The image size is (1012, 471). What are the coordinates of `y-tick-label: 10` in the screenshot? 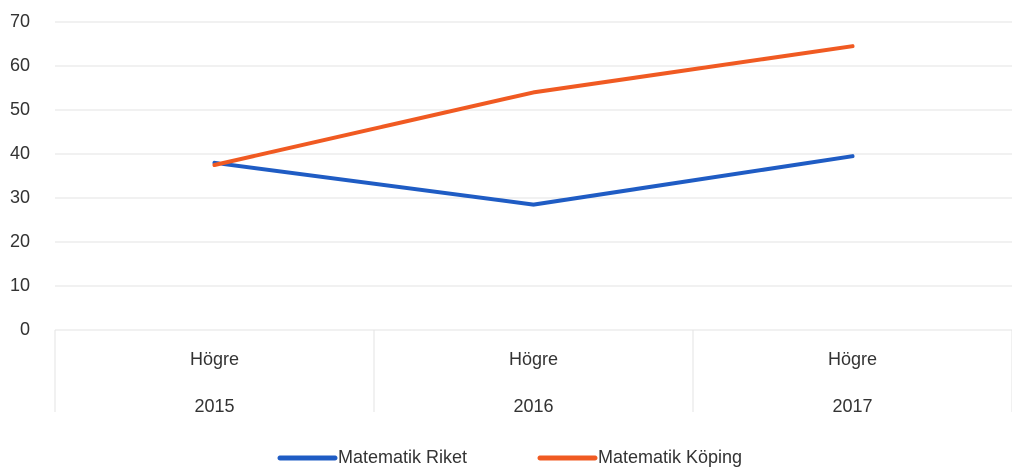 It's located at (20, 285).